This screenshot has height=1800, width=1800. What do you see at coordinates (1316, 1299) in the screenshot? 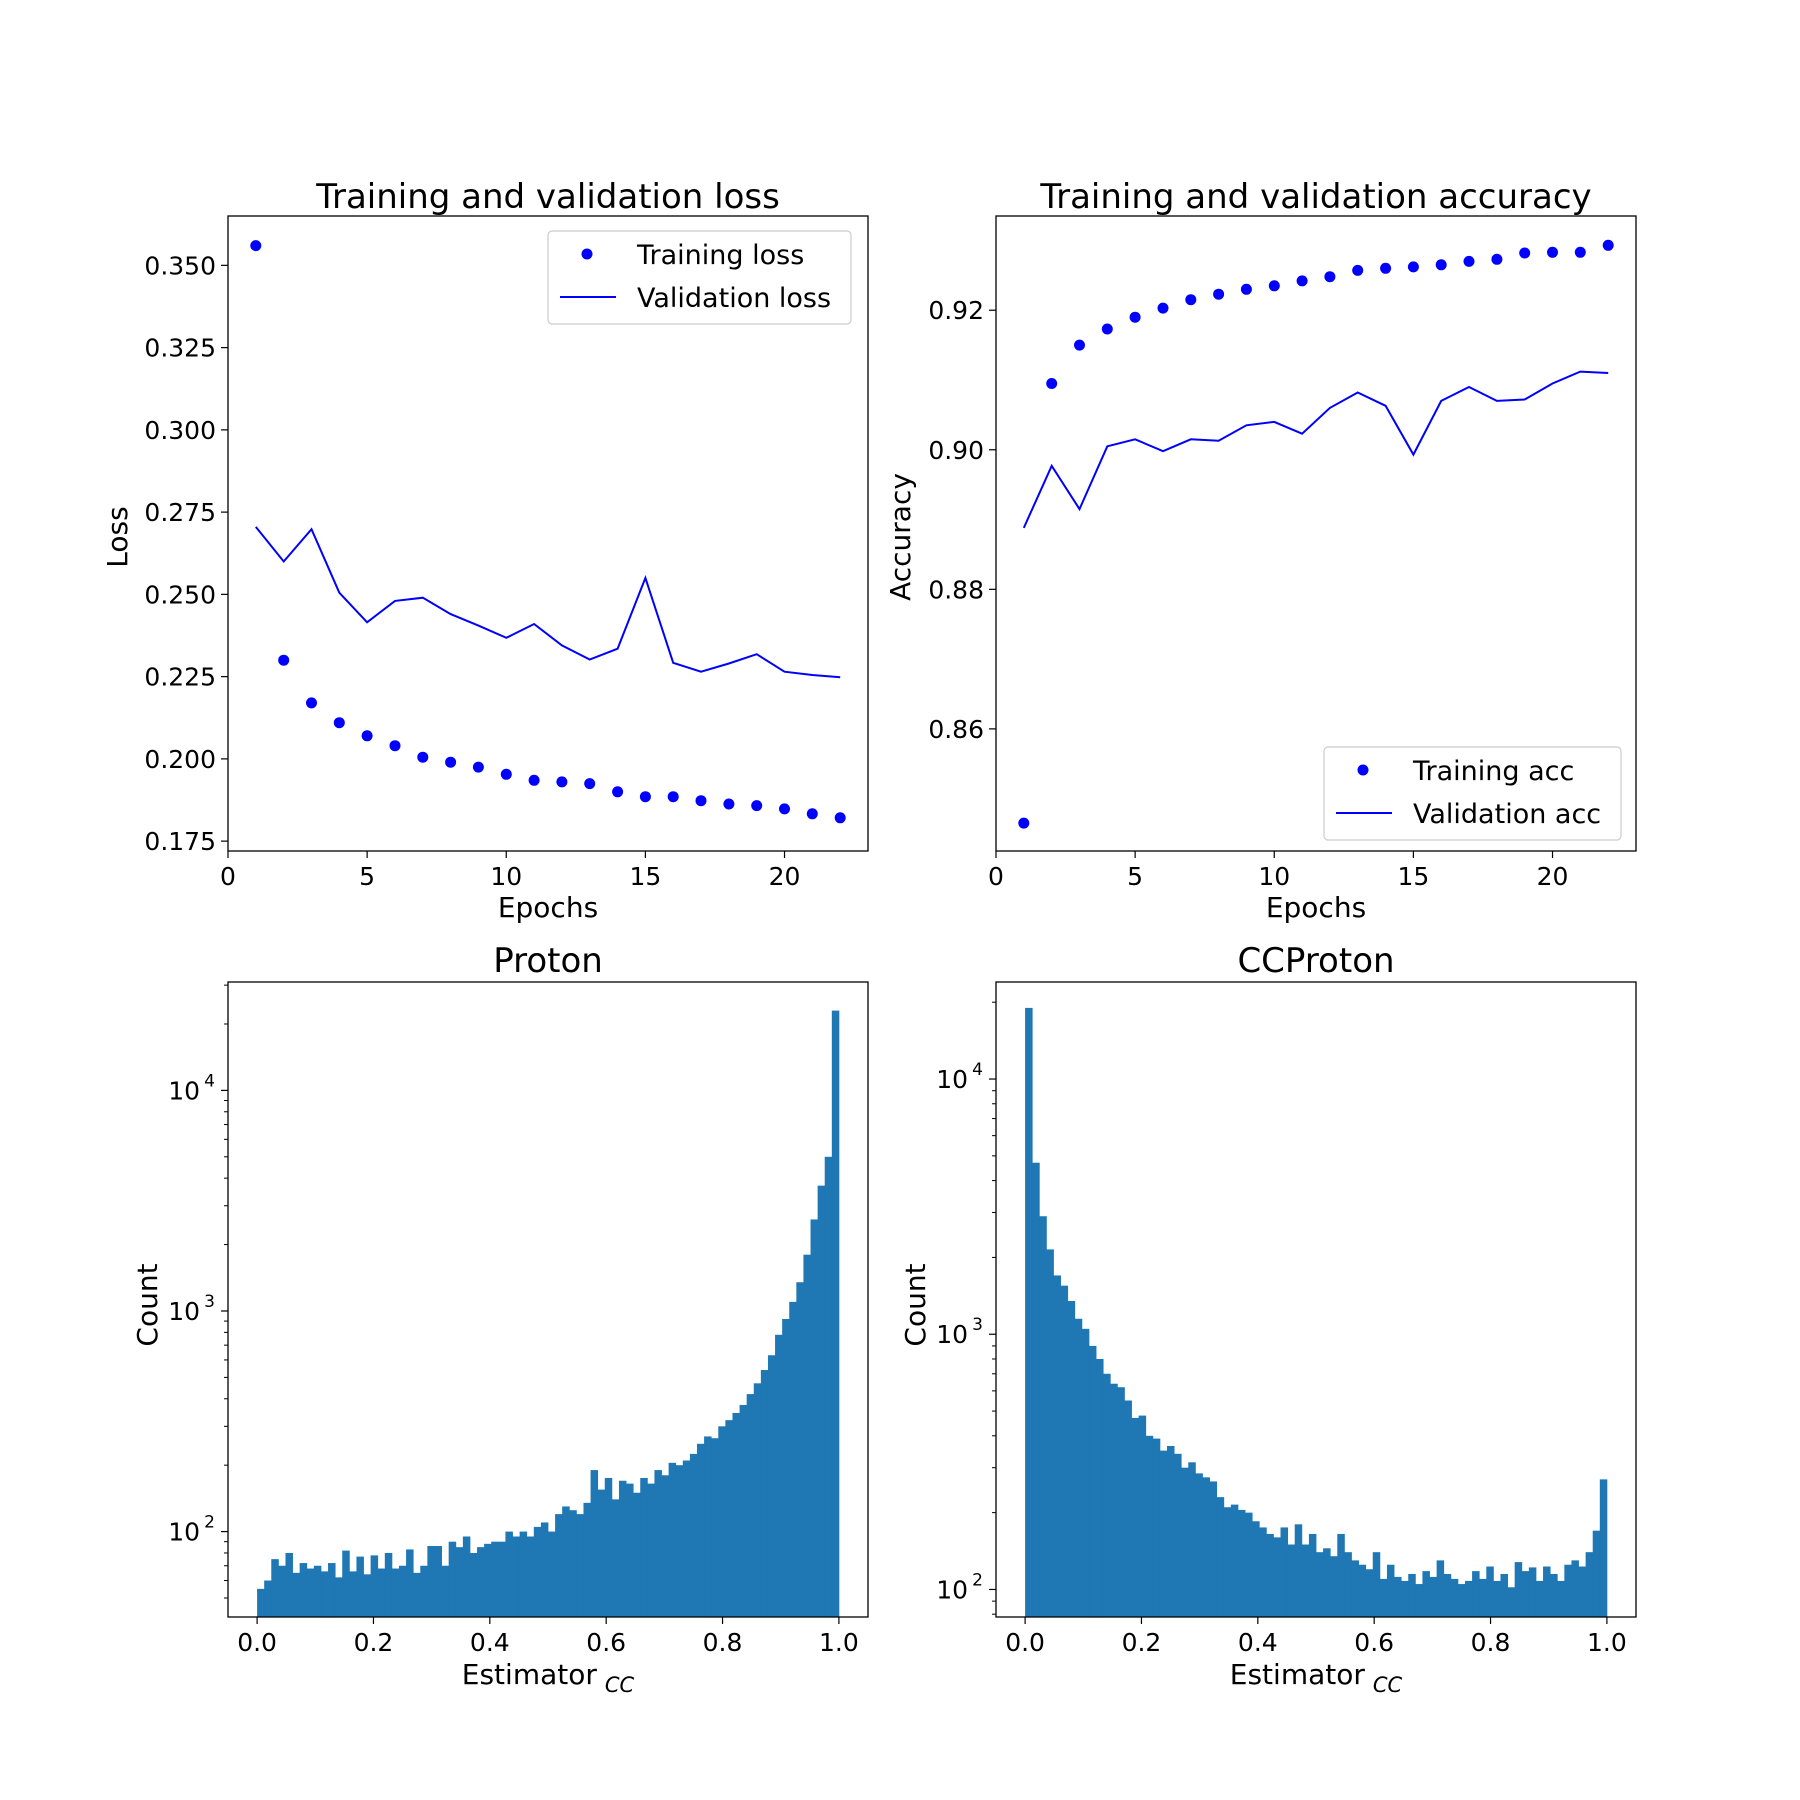
I see `ccproton-axes-frame` at bounding box center [1316, 1299].